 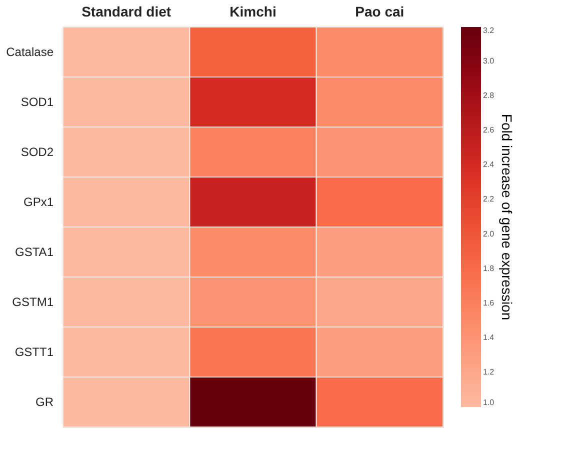 I want to click on color-bar-label: 3.0, so click(x=489, y=61).